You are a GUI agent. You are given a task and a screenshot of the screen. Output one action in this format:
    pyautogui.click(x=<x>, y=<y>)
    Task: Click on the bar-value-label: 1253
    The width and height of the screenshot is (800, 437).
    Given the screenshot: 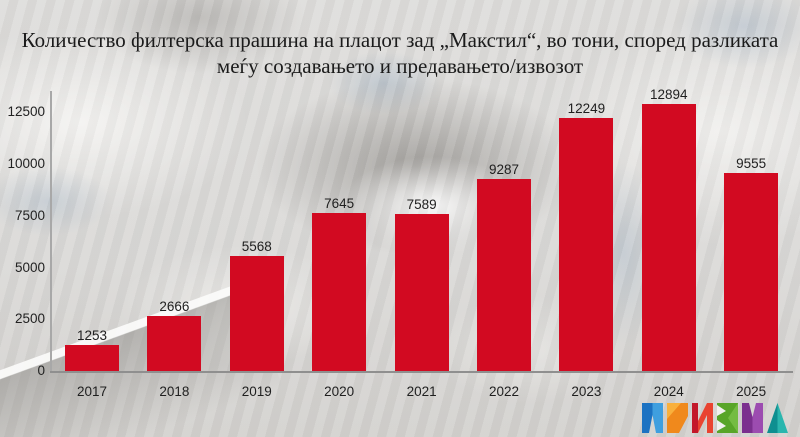 What is the action you would take?
    pyautogui.click(x=92, y=335)
    